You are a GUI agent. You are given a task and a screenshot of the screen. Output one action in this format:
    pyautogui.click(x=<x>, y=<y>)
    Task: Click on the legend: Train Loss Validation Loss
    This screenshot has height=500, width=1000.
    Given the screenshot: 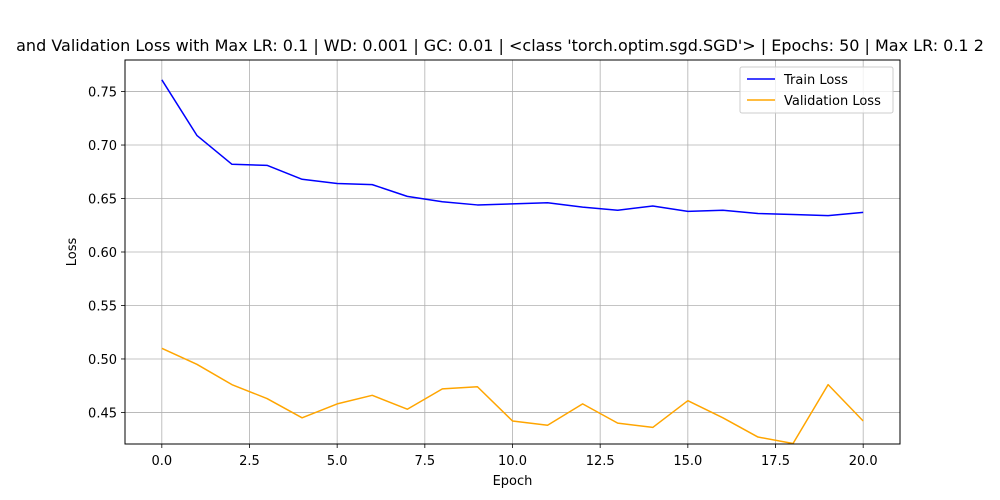 What is the action you would take?
    pyautogui.click(x=816, y=90)
    